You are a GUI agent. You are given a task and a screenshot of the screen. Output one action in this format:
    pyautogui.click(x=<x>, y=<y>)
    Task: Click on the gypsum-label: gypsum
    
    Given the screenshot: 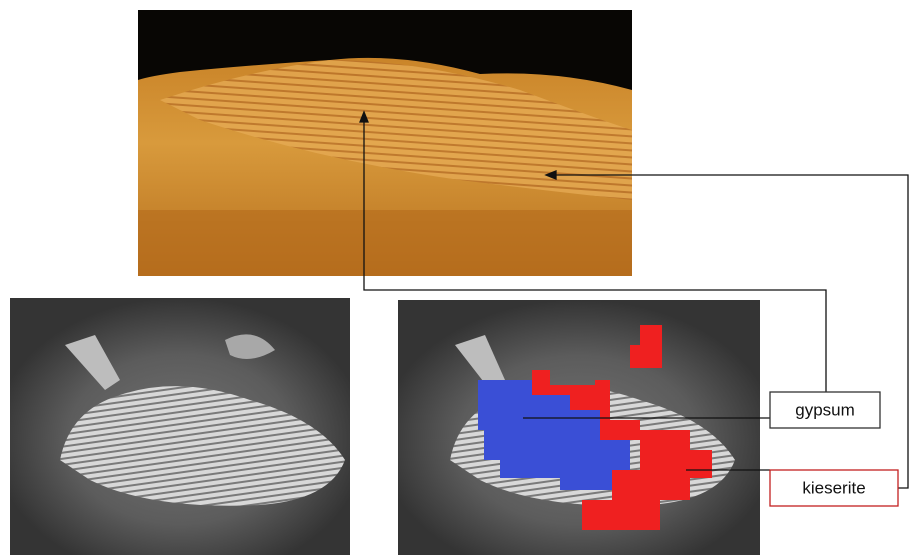 What is the action you would take?
    pyautogui.click(x=825, y=409)
    